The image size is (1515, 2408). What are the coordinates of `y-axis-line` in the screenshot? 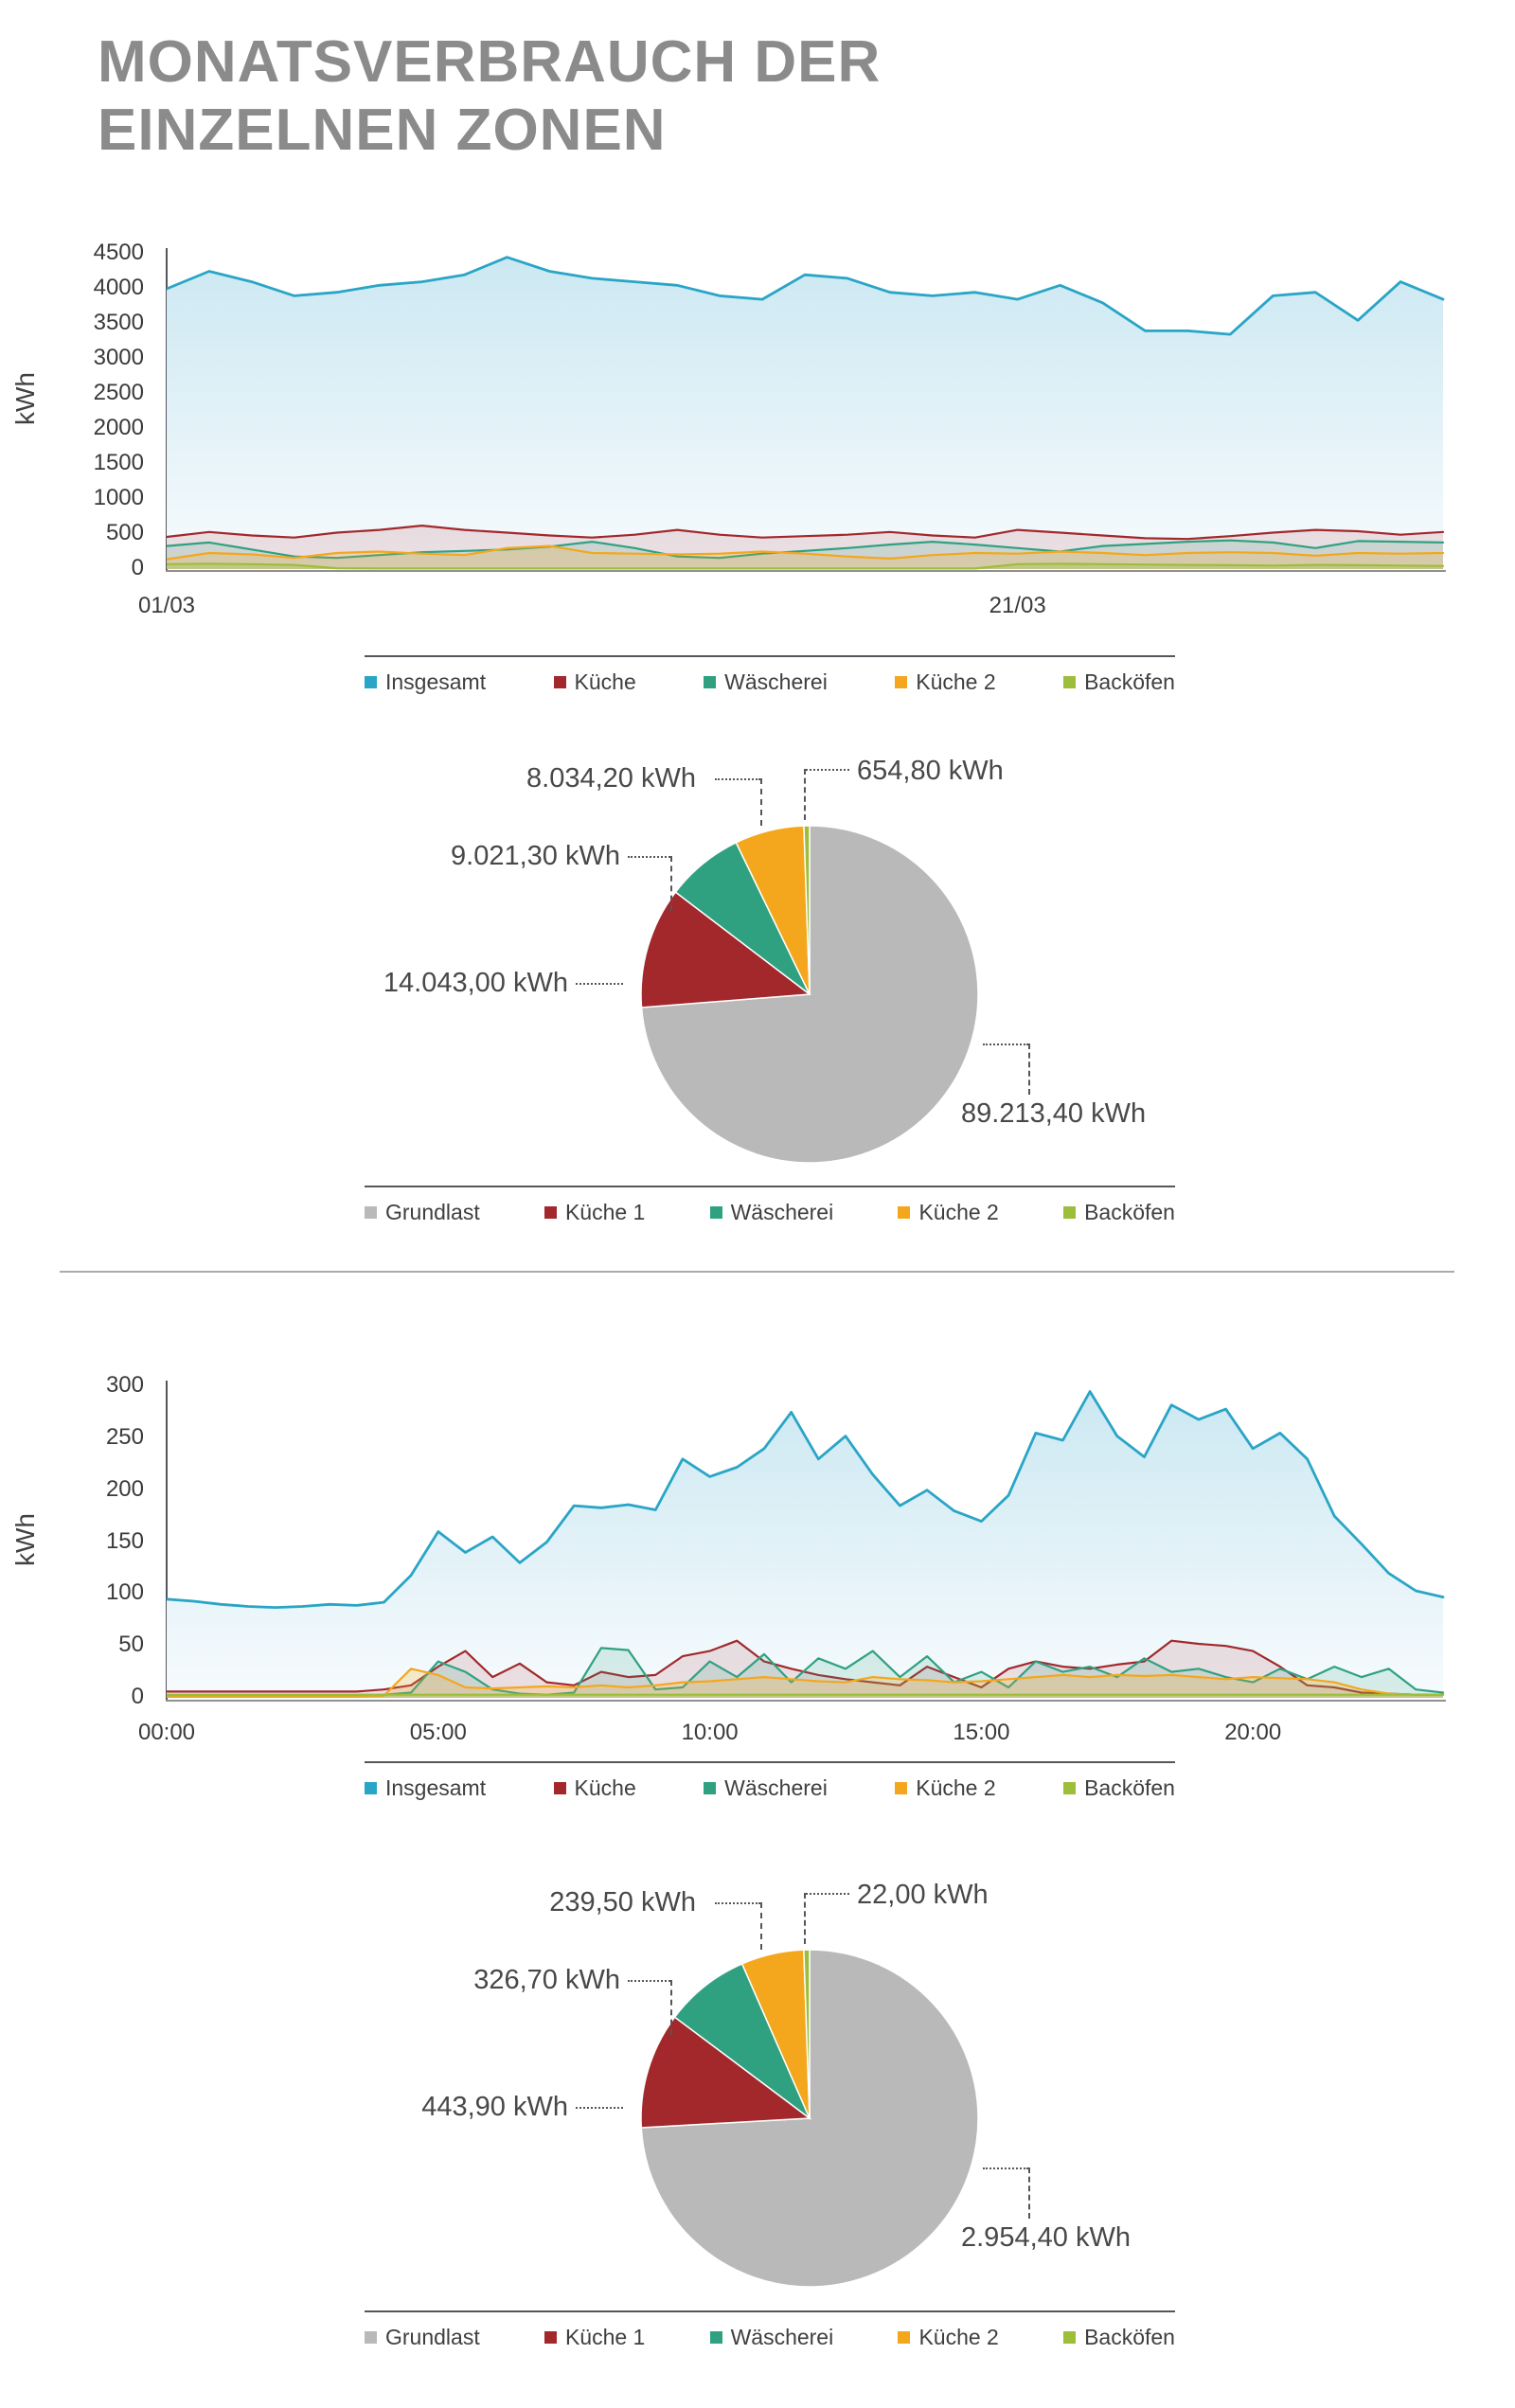 It's located at (167, 1541).